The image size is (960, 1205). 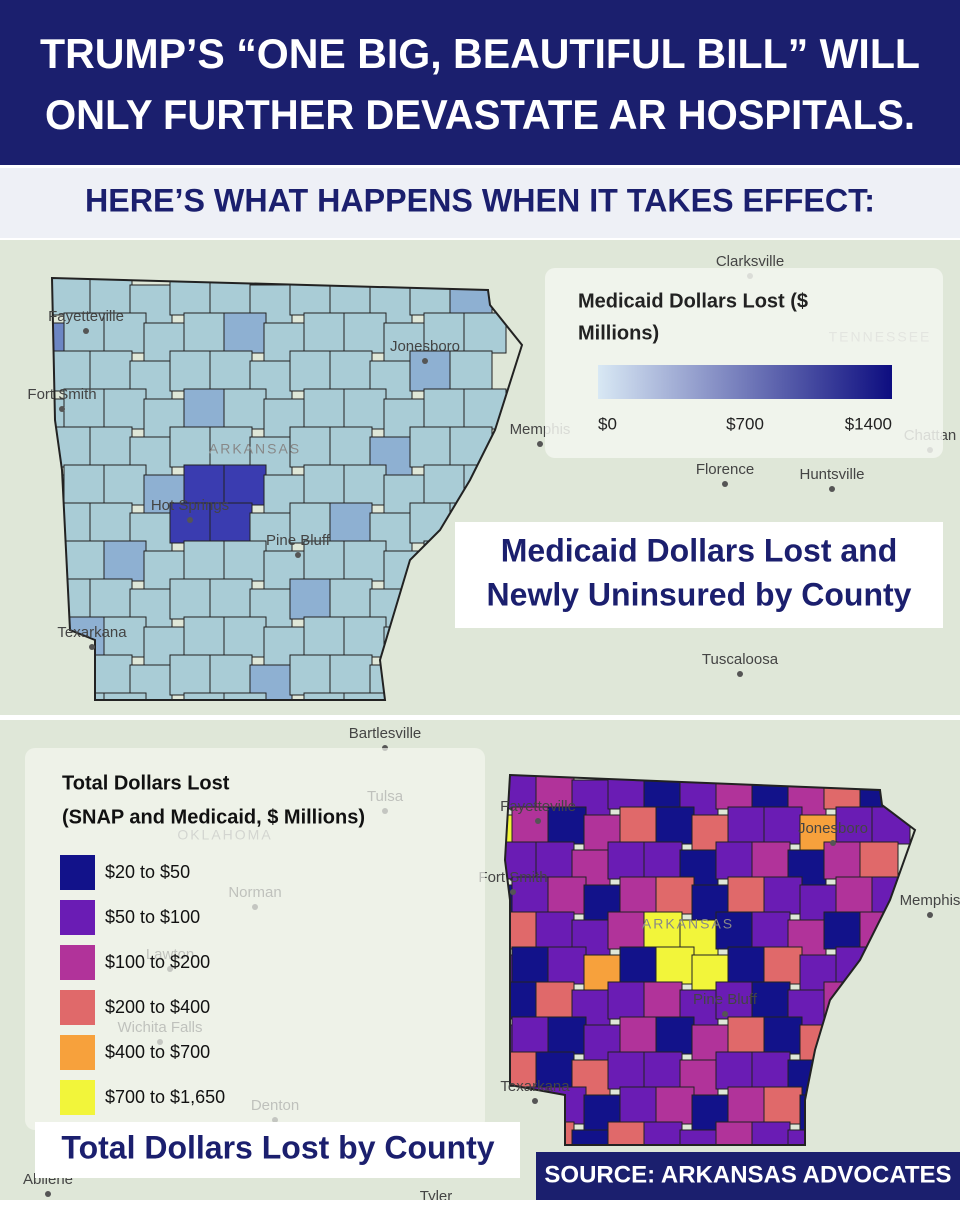 What do you see at coordinates (425, 346) in the screenshot?
I see `city-label: Jonesboro` at bounding box center [425, 346].